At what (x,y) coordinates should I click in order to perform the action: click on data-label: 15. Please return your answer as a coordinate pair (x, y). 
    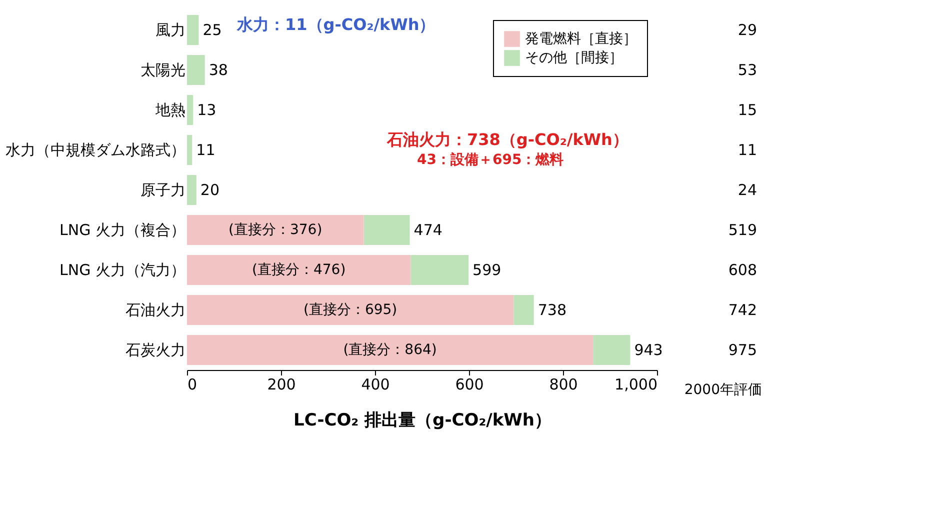
    Looking at the image, I should click on (747, 110).